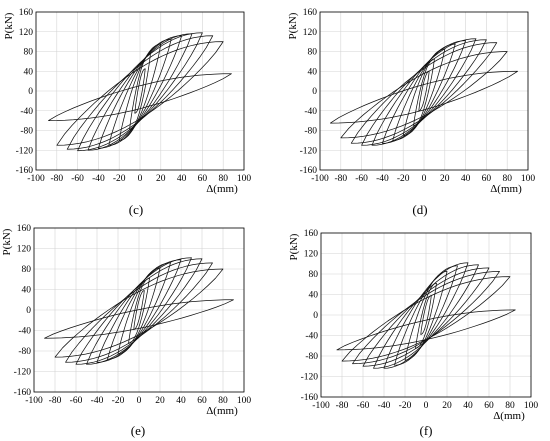 The height and width of the screenshot is (441, 550). I want to click on panel-label: (d), so click(419, 209).